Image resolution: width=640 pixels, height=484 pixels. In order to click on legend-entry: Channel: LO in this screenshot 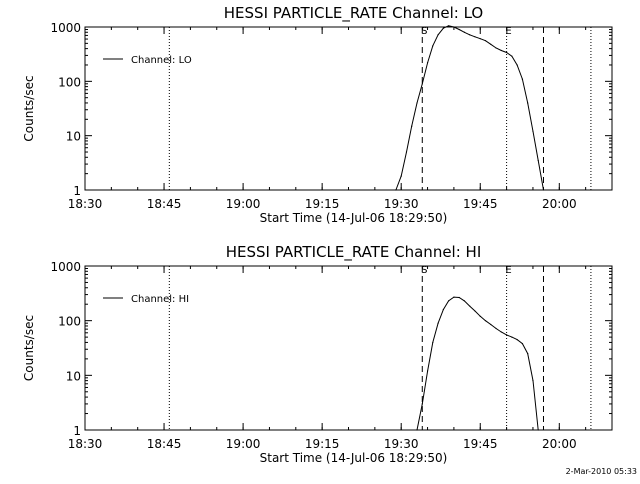, I will do `click(161, 60)`.